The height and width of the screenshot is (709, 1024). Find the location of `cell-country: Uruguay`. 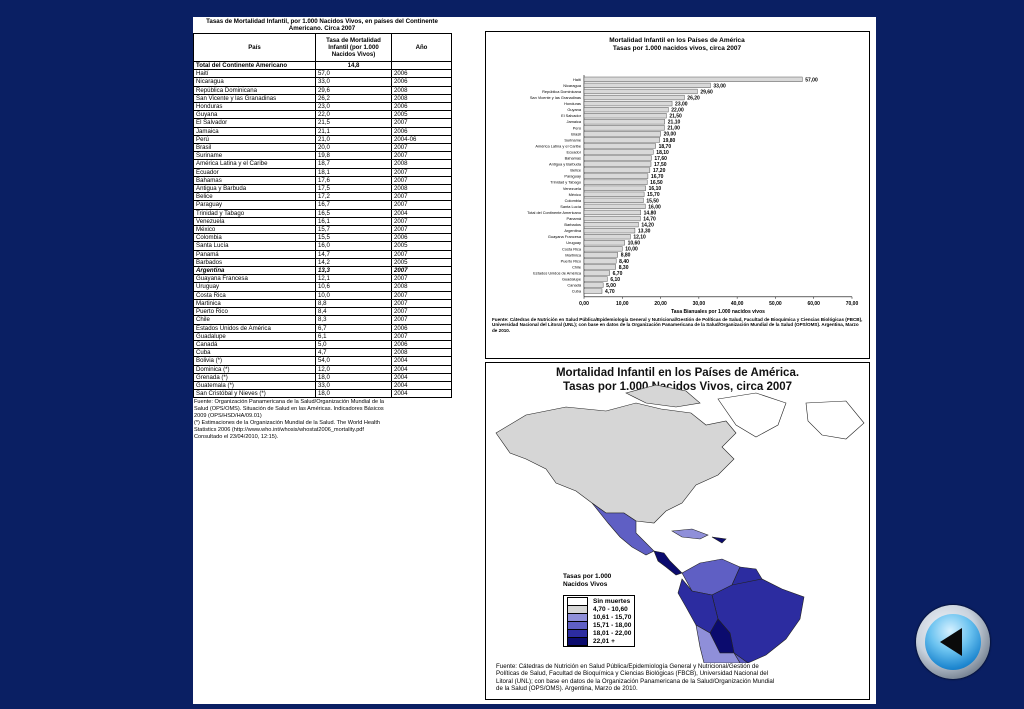

cell-country: Uruguay is located at coordinates (254, 287).